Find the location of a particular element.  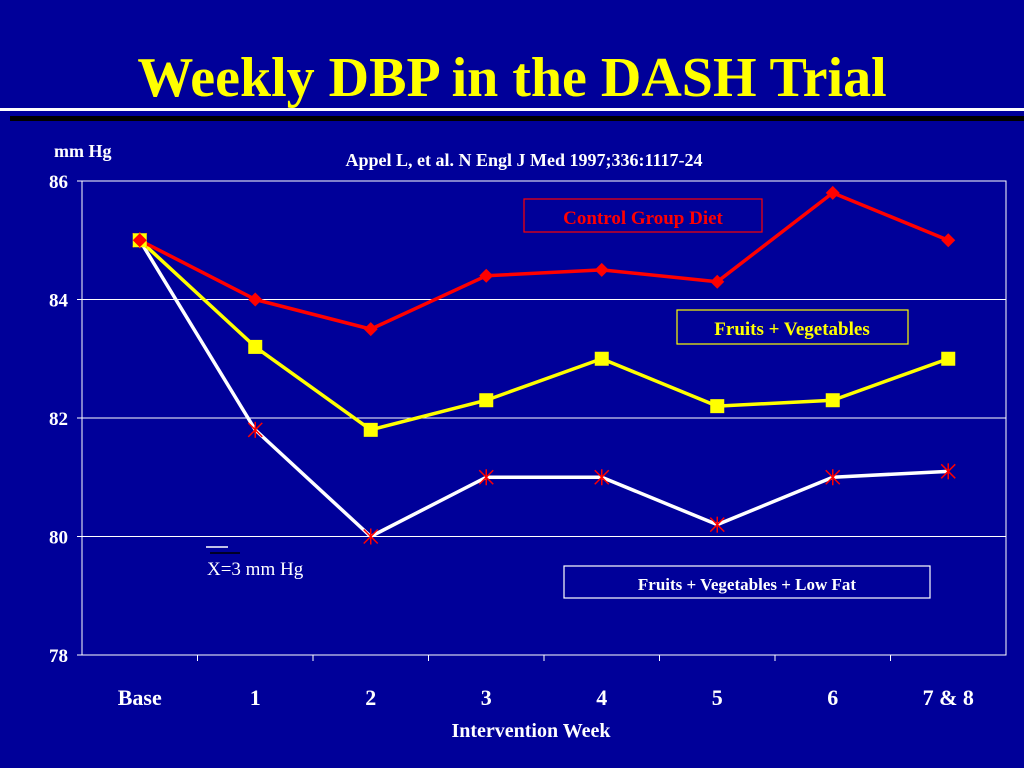

label-fvlf-text: Fruits + Vegetables + Low Fat is located at coordinates (747, 584).